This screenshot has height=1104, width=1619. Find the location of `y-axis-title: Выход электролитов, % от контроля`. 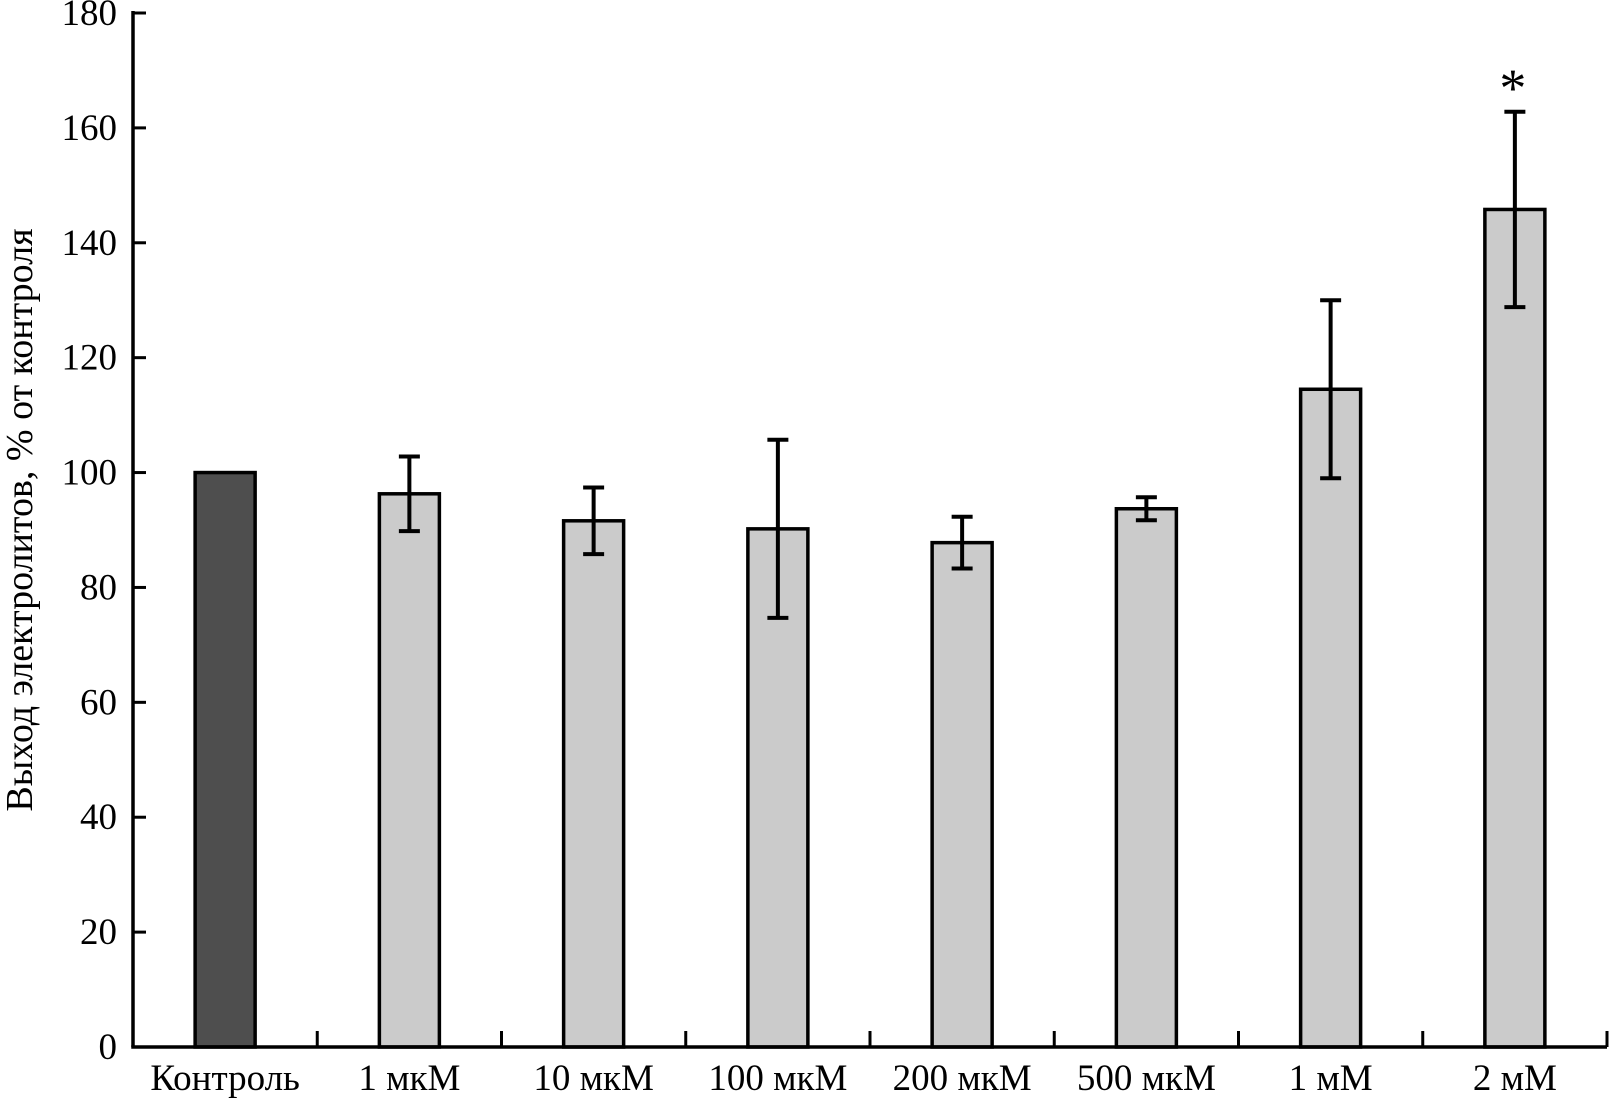

y-axis-title: Выход электролитов, % от контроля is located at coordinates (20, 519).